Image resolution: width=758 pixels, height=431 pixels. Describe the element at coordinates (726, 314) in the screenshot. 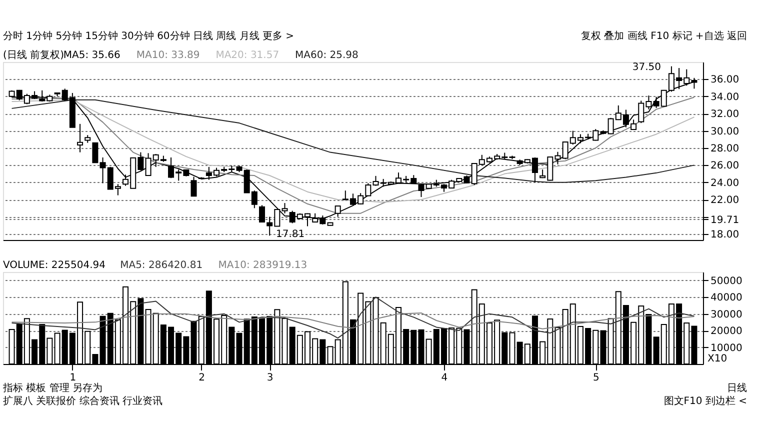

I see `y-tick-label: 30000` at that location.